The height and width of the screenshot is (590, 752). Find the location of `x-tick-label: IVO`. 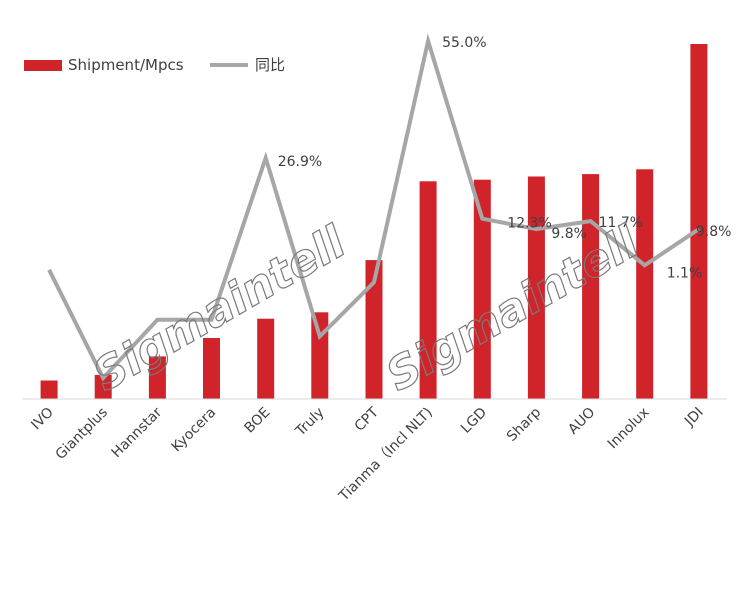

x-tick-label: IVO is located at coordinates (42, 419).